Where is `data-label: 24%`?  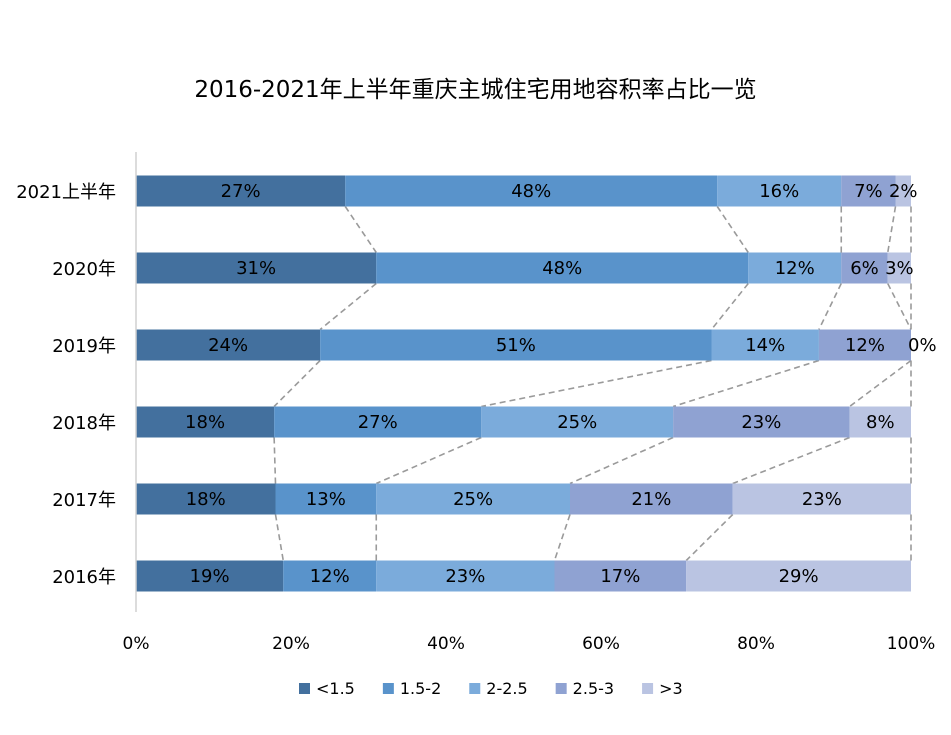 data-label: 24% is located at coordinates (228, 345).